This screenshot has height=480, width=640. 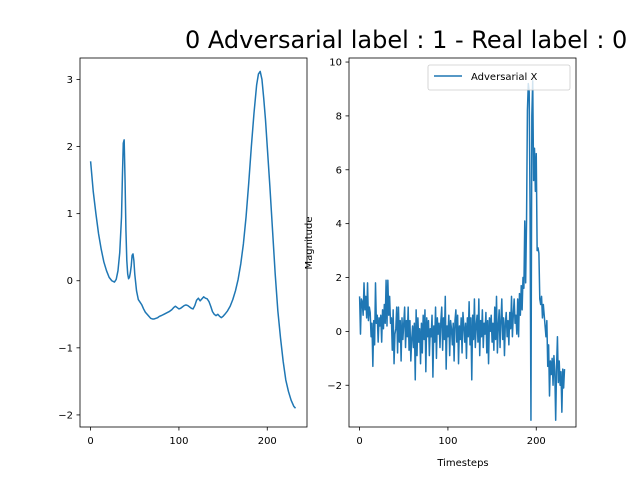 What do you see at coordinates (339, 170) in the screenshot?
I see `y-tick-label: 6` at bounding box center [339, 170].